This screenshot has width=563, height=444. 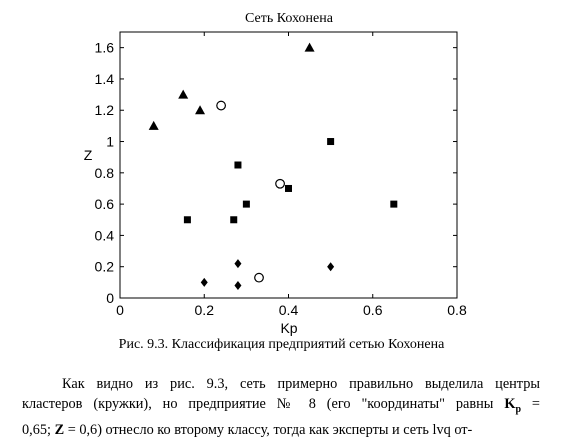 What do you see at coordinates (105, 48) in the screenshot?
I see `y-tick-label: 1.6` at bounding box center [105, 48].